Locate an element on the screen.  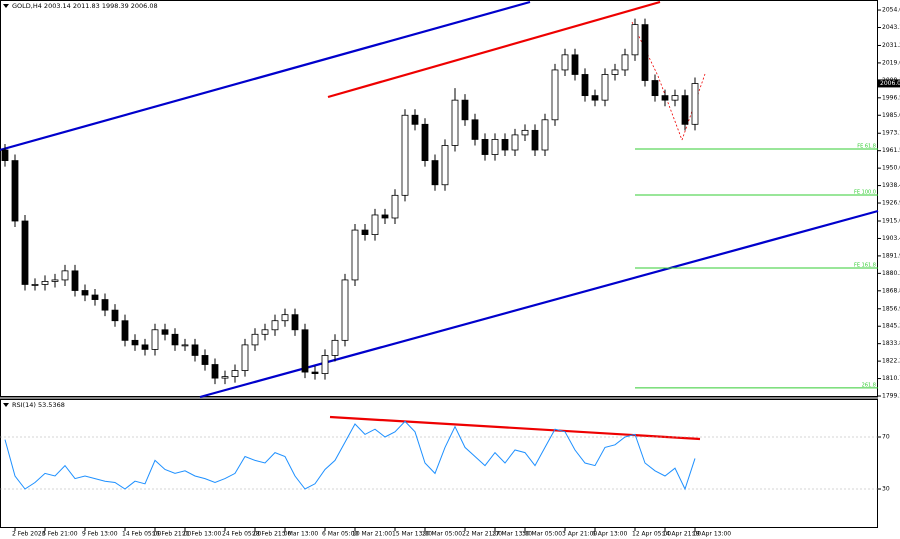
y-tick-label: 30 is located at coordinates (886, 489).